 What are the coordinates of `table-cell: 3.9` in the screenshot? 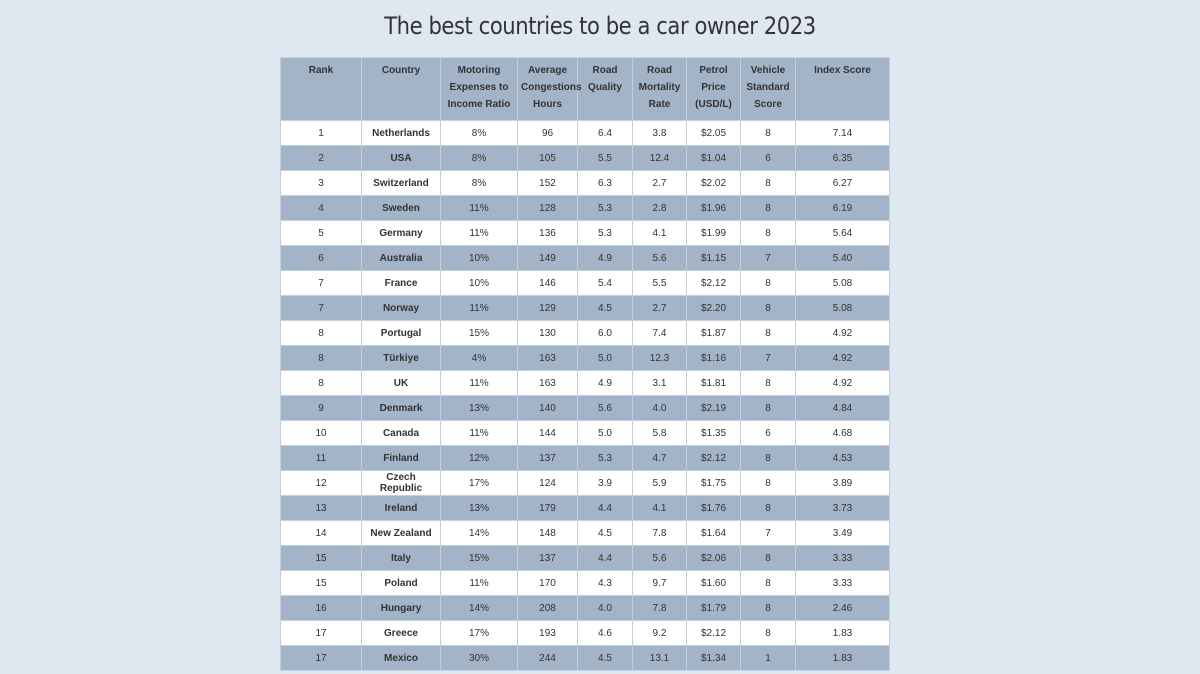 It's located at (605, 483).